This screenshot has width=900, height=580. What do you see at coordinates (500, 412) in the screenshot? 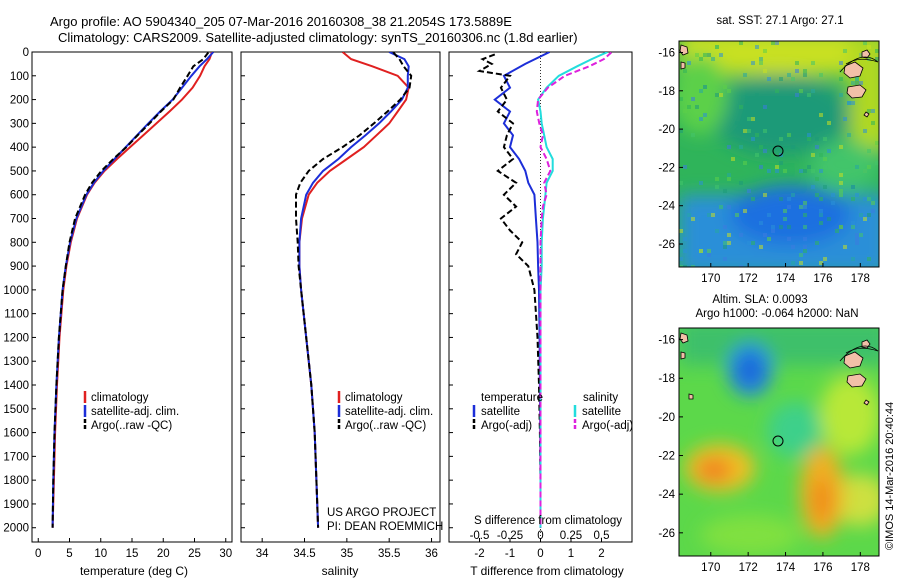
I see `legend-label-t-satellite: satellite` at bounding box center [500, 412].